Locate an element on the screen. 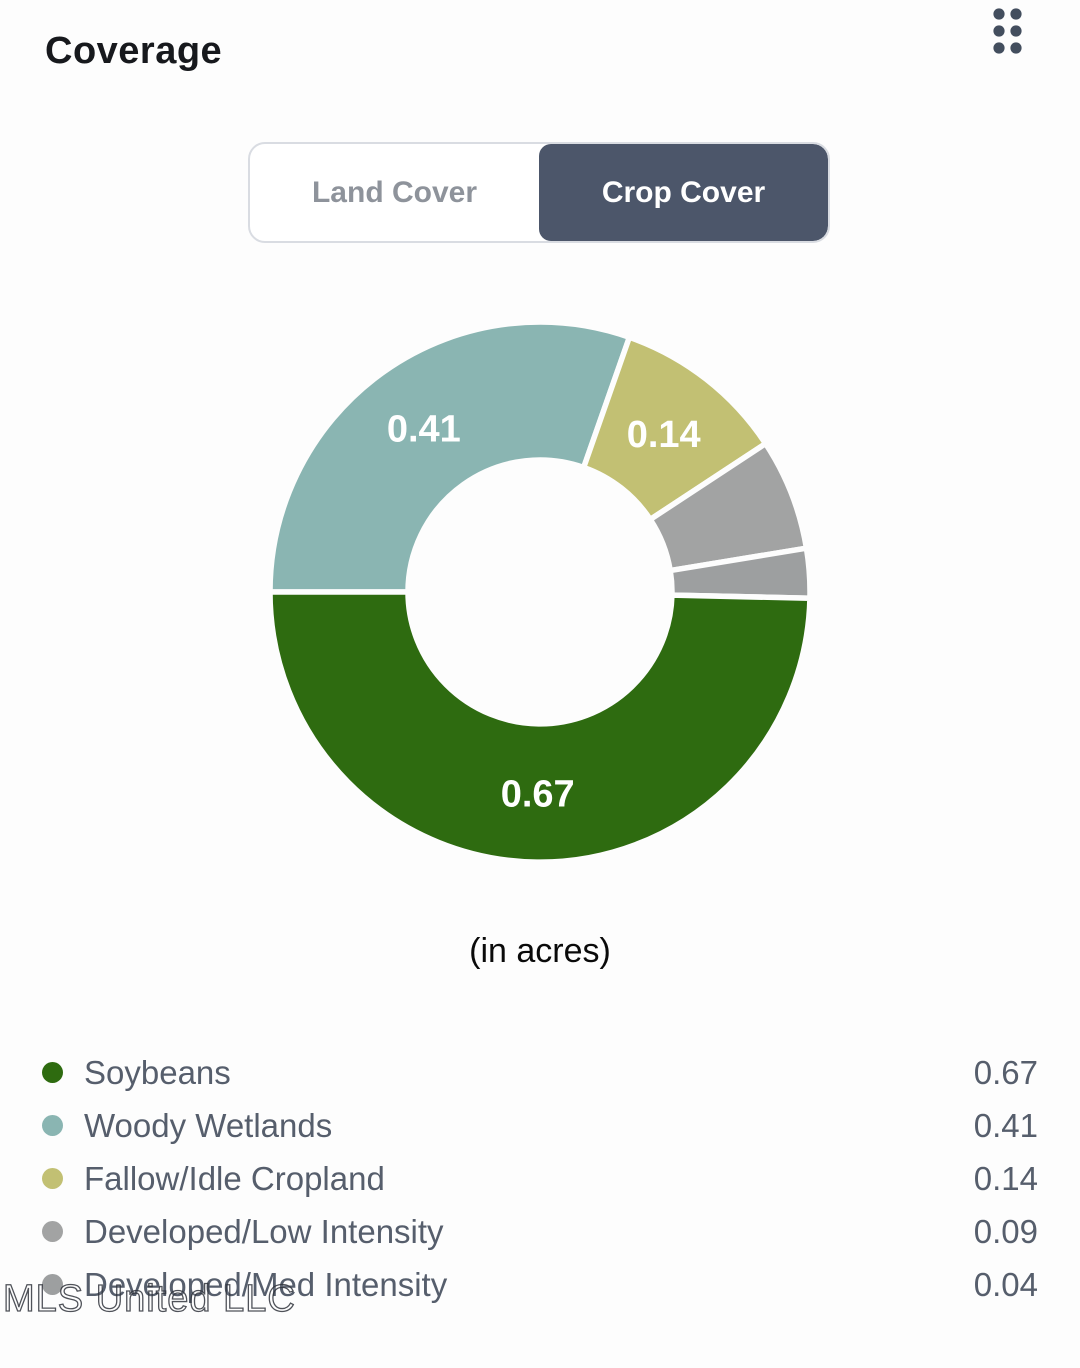  drag-handle-icon is located at coordinates (1006, 31).